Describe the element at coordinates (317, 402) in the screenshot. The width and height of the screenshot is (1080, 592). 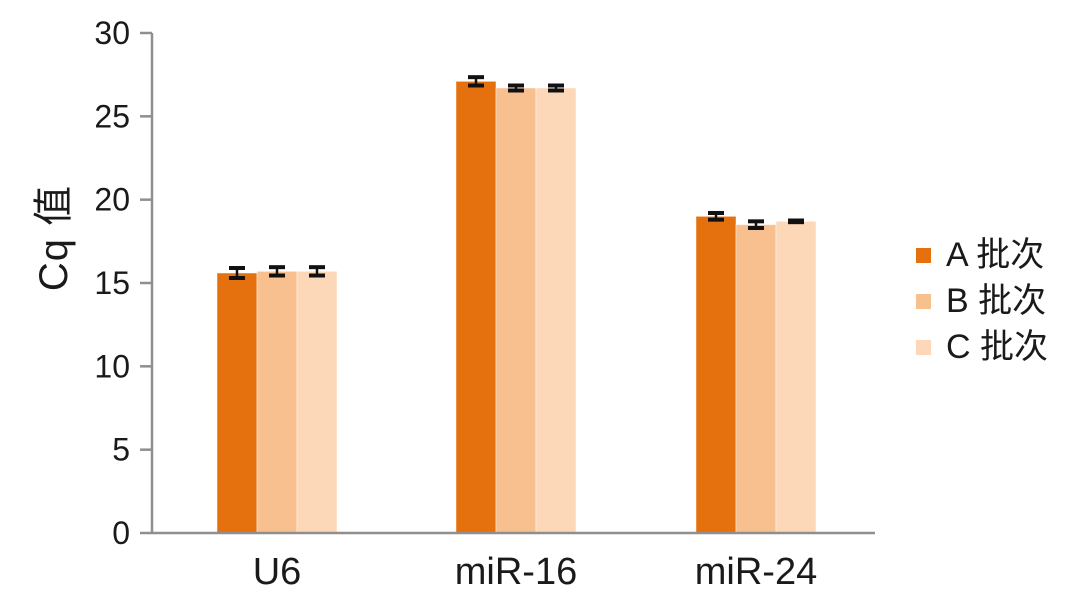
I see `bar-U6-C 批次` at that location.